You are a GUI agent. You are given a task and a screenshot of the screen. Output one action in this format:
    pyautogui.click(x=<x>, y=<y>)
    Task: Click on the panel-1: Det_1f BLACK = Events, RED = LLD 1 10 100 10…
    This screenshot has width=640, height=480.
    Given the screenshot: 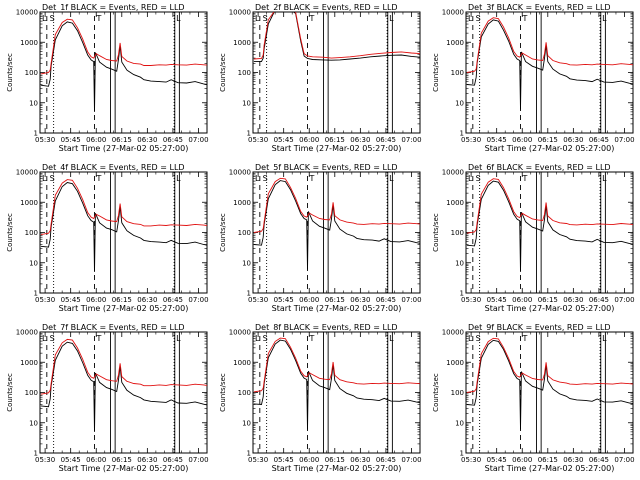 What is the action you would take?
    pyautogui.click(x=107, y=78)
    